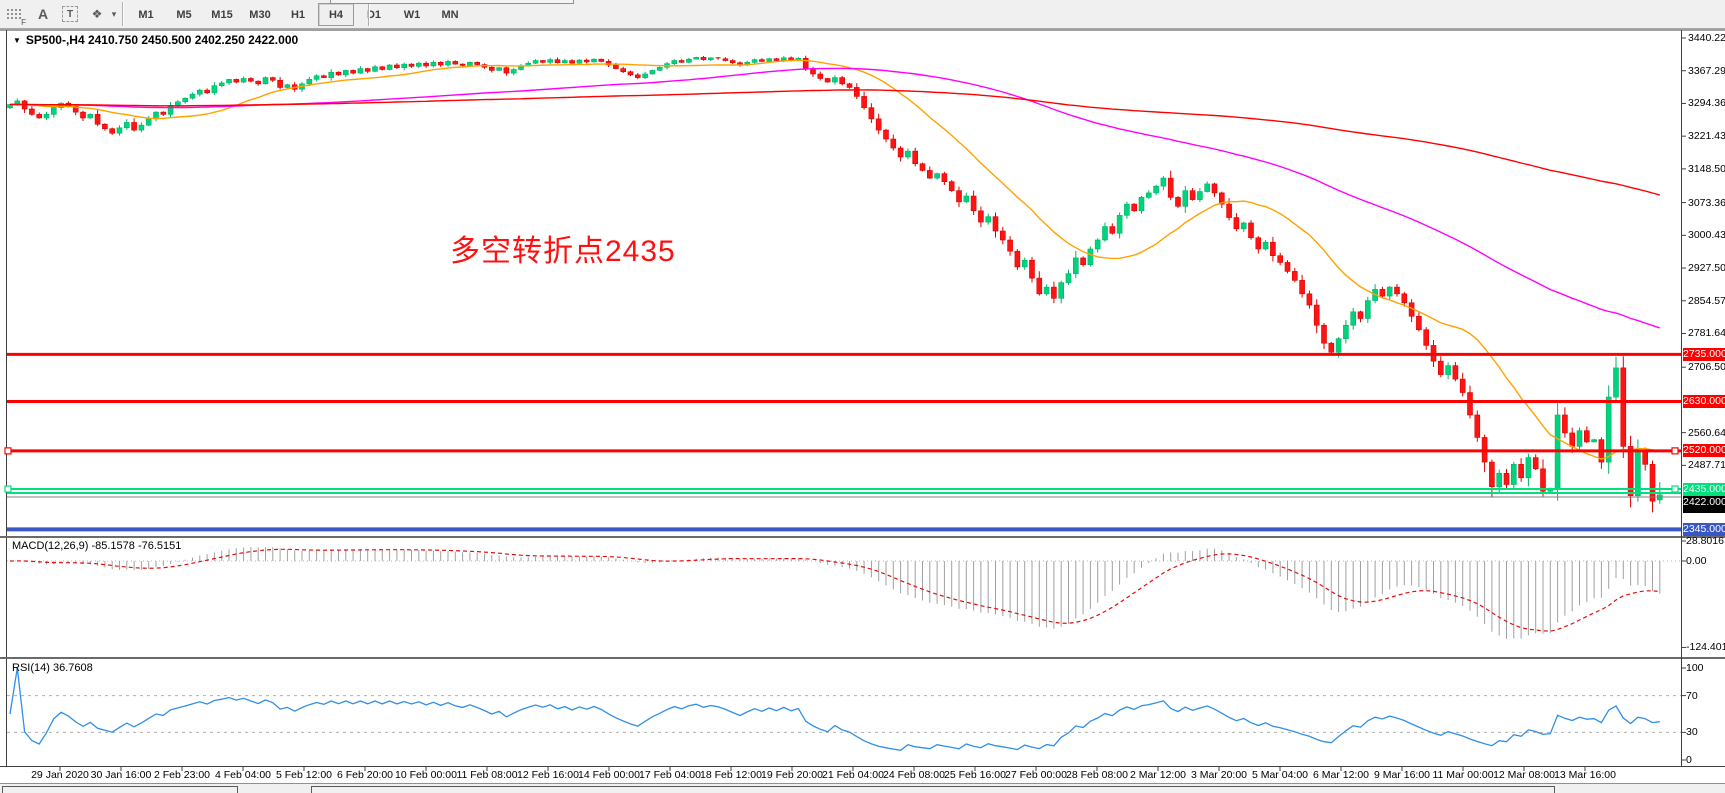  Describe the element at coordinates (834, 590) in the screenshot. I see `macd-signal-line` at that location.